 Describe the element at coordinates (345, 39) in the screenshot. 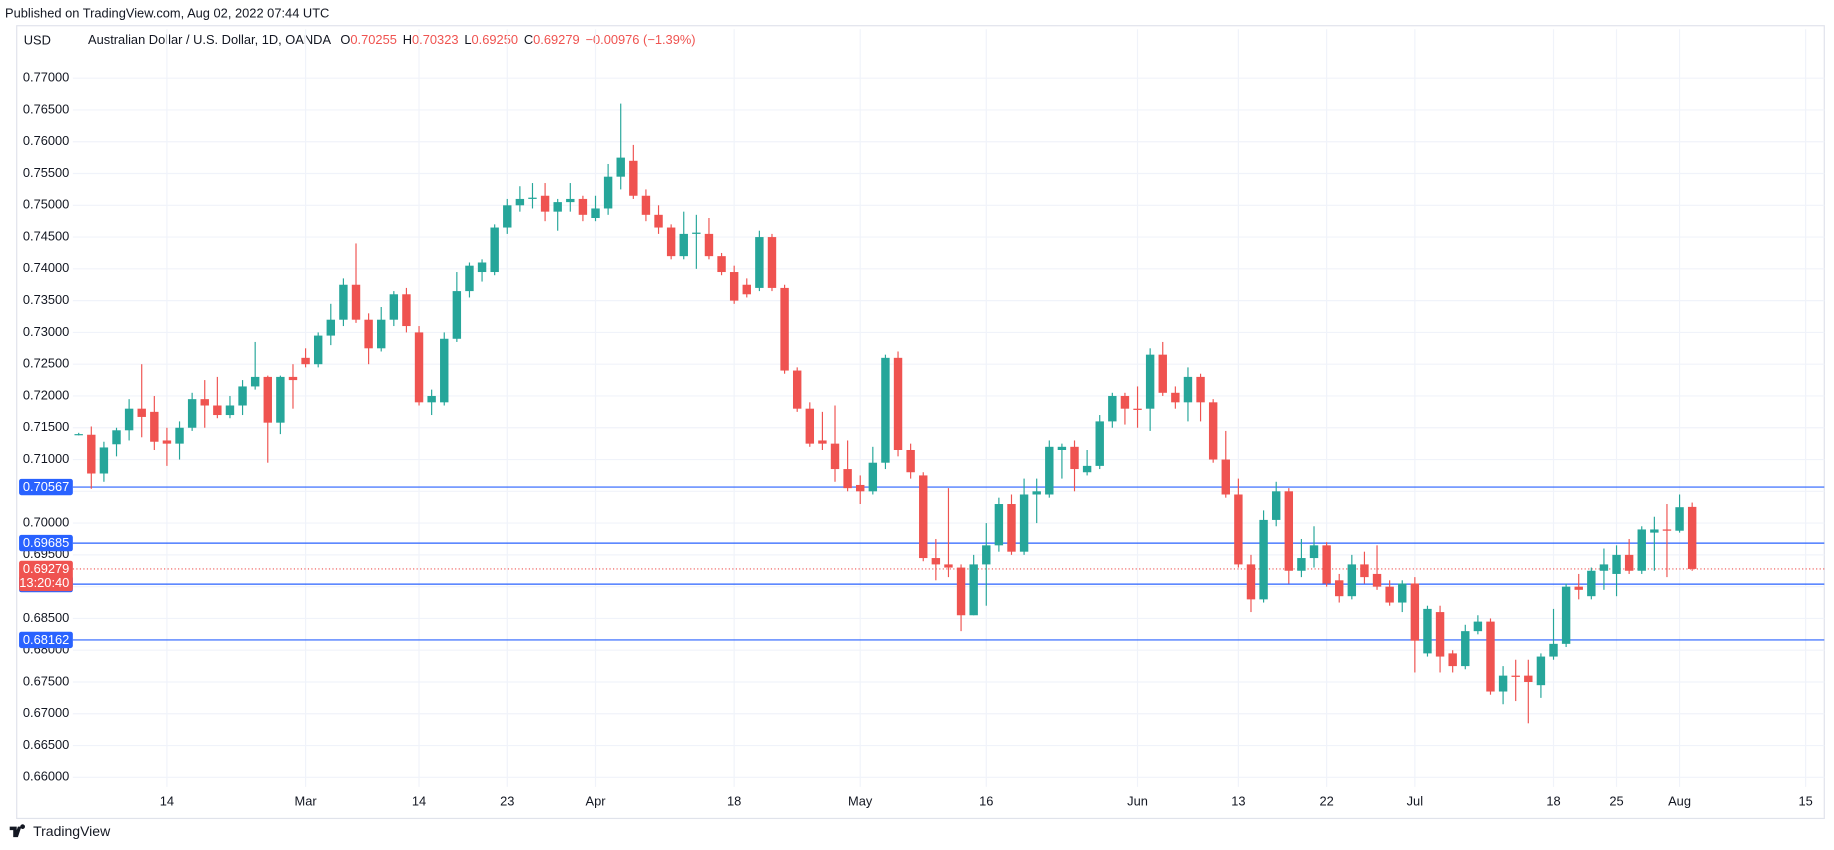

I see `legend-key: O` at that location.